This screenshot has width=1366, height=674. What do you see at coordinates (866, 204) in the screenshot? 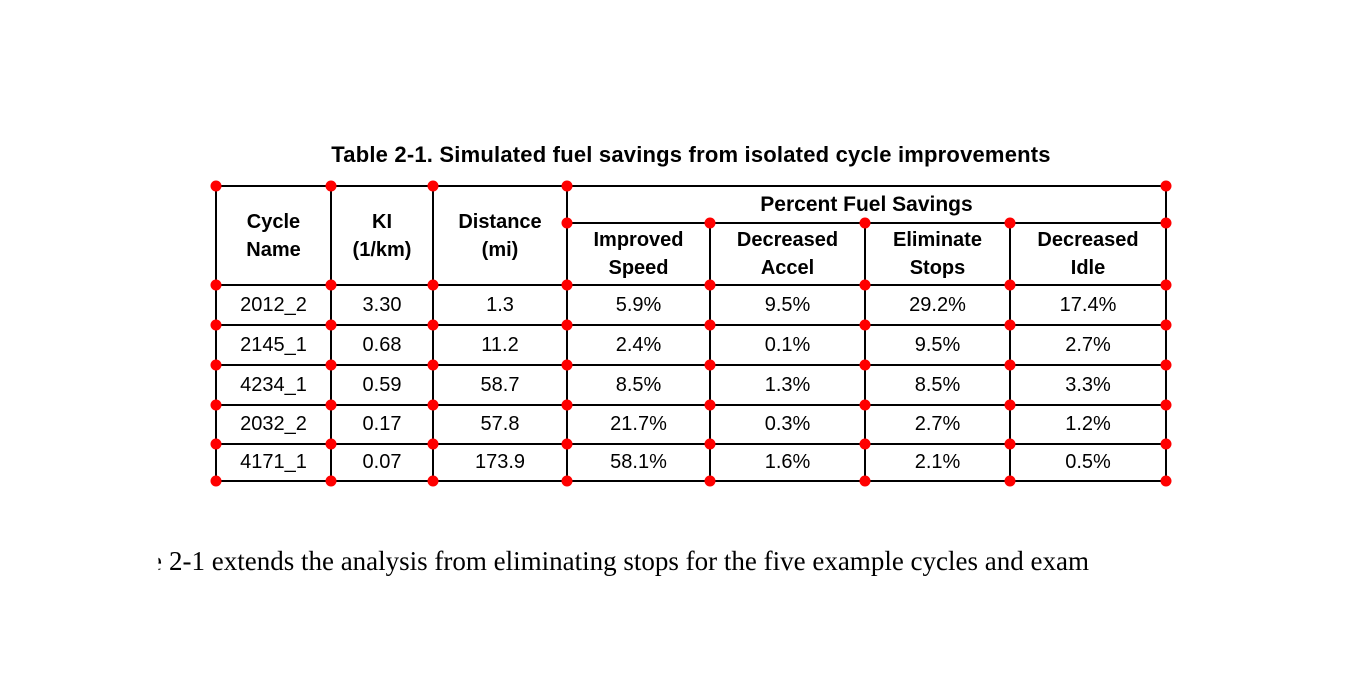
I see `group-header-percent-fuel-savings: Percent Fuel Savings` at bounding box center [866, 204].